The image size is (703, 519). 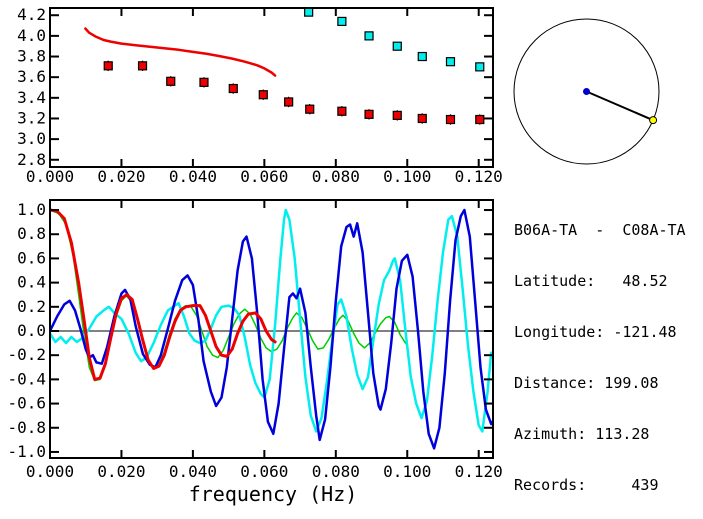 What do you see at coordinates (31, 35) in the screenshot?
I see `dispersion-y-tick-label: 4.0` at bounding box center [31, 35].